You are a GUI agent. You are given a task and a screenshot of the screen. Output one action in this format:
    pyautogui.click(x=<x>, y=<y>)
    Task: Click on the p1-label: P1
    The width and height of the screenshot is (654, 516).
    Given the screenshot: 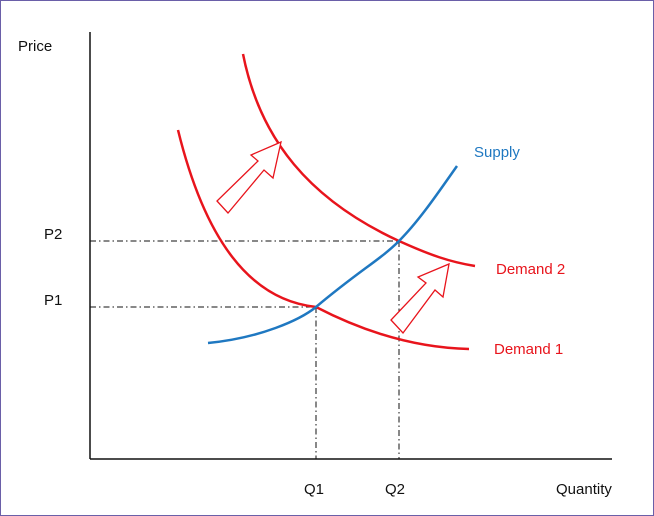 What is the action you would take?
    pyautogui.click(x=53, y=300)
    